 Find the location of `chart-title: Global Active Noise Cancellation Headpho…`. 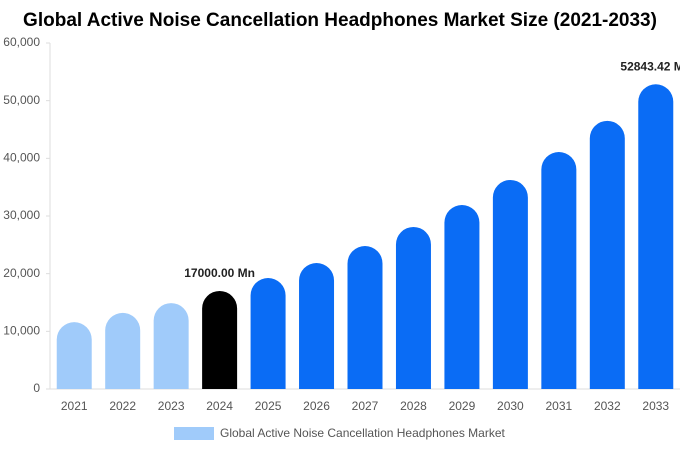

chart-title: Global Active Noise Cancellation Headpho… is located at coordinates (340, 20).